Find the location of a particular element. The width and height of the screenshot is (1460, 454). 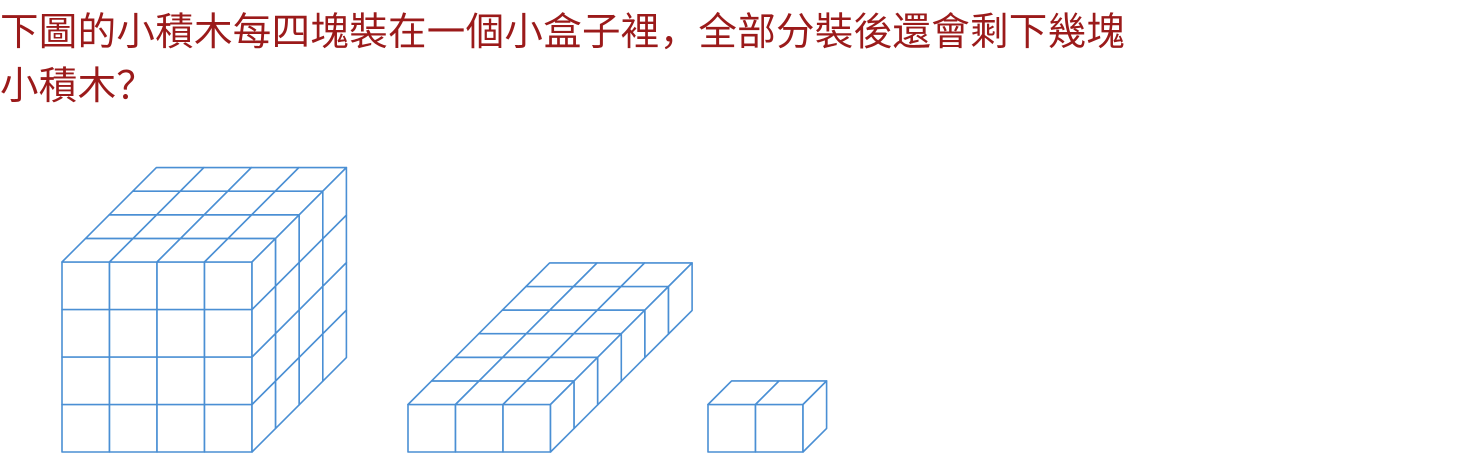

question-line-1: 下圖的小積木每四塊裝在一個小盒子裡，全部分裝後還會剩下幾塊 is located at coordinates (563, 32).